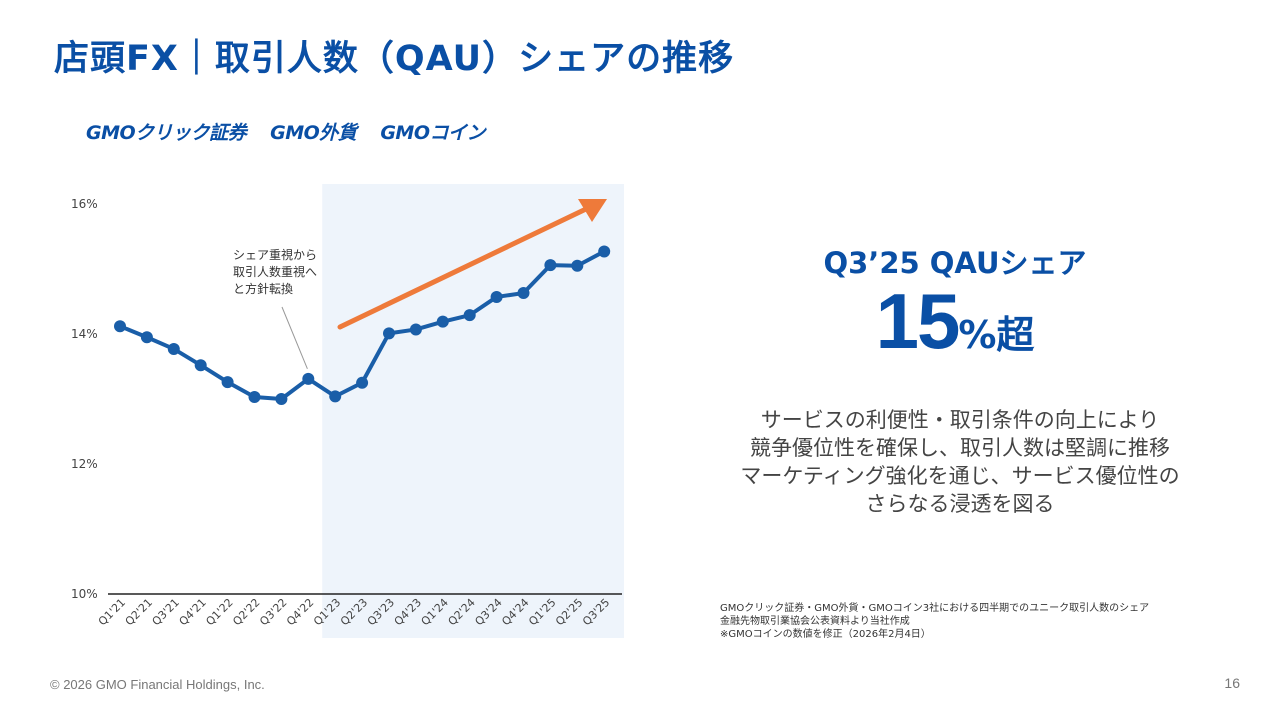 The width and height of the screenshot is (1280, 724). I want to click on y-tick-label: 14%, so click(84, 334).